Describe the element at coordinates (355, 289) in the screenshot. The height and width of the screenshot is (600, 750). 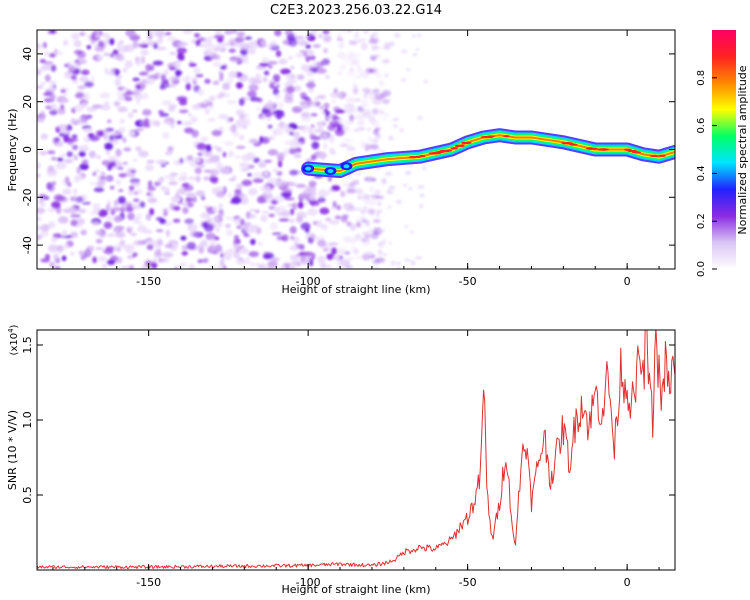
I see `spectrogram-x-axis-label: Height of straight line (km)` at that location.